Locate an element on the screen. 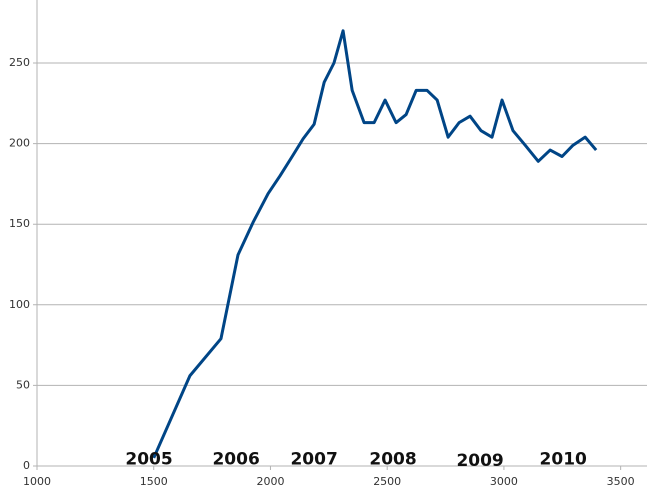 The image size is (647, 499). y-tick-label: 200 is located at coordinates (19, 143).